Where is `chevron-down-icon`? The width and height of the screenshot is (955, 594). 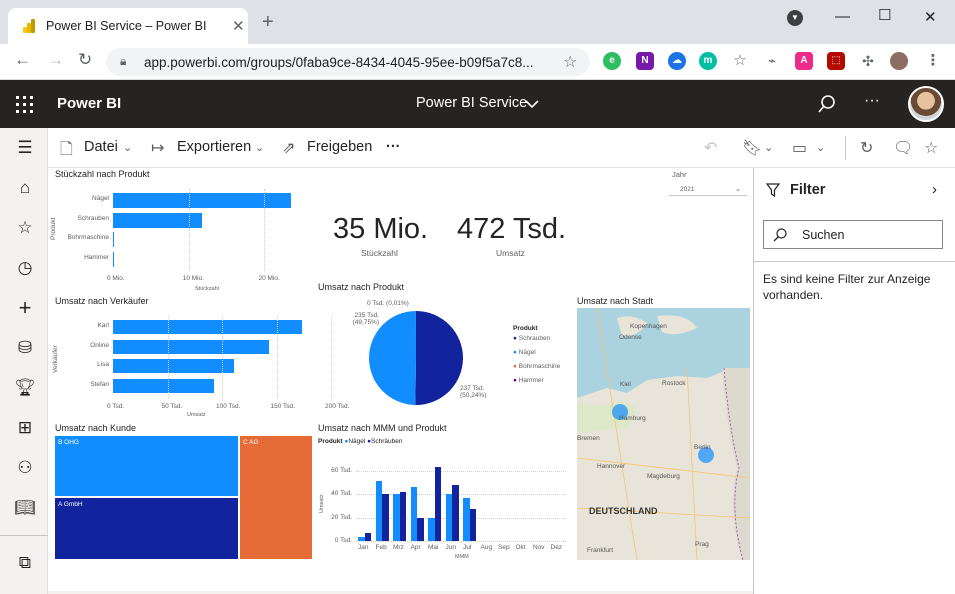 chevron-down-icon is located at coordinates (532, 104).